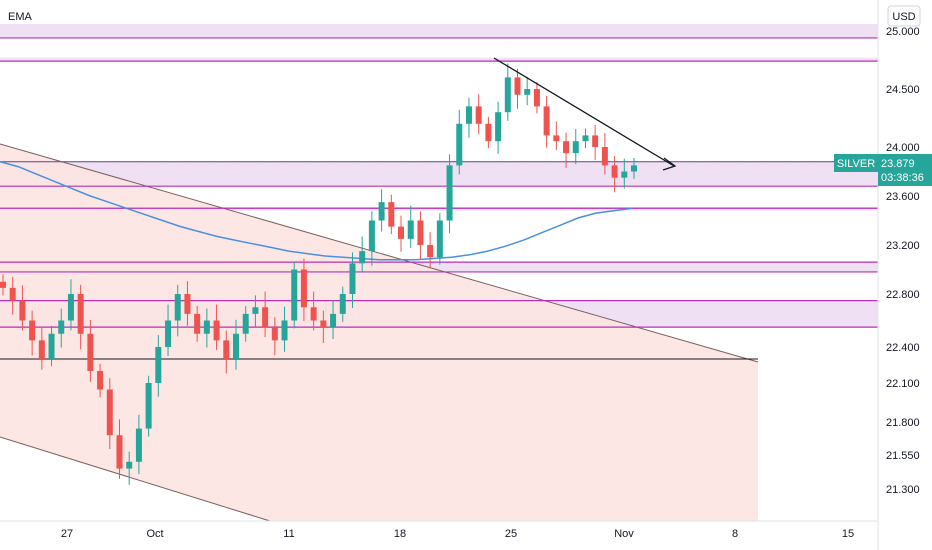 The height and width of the screenshot is (550, 932). What do you see at coordinates (903, 295) in the screenshot?
I see `y-tick-label-5: 22.800` at bounding box center [903, 295].